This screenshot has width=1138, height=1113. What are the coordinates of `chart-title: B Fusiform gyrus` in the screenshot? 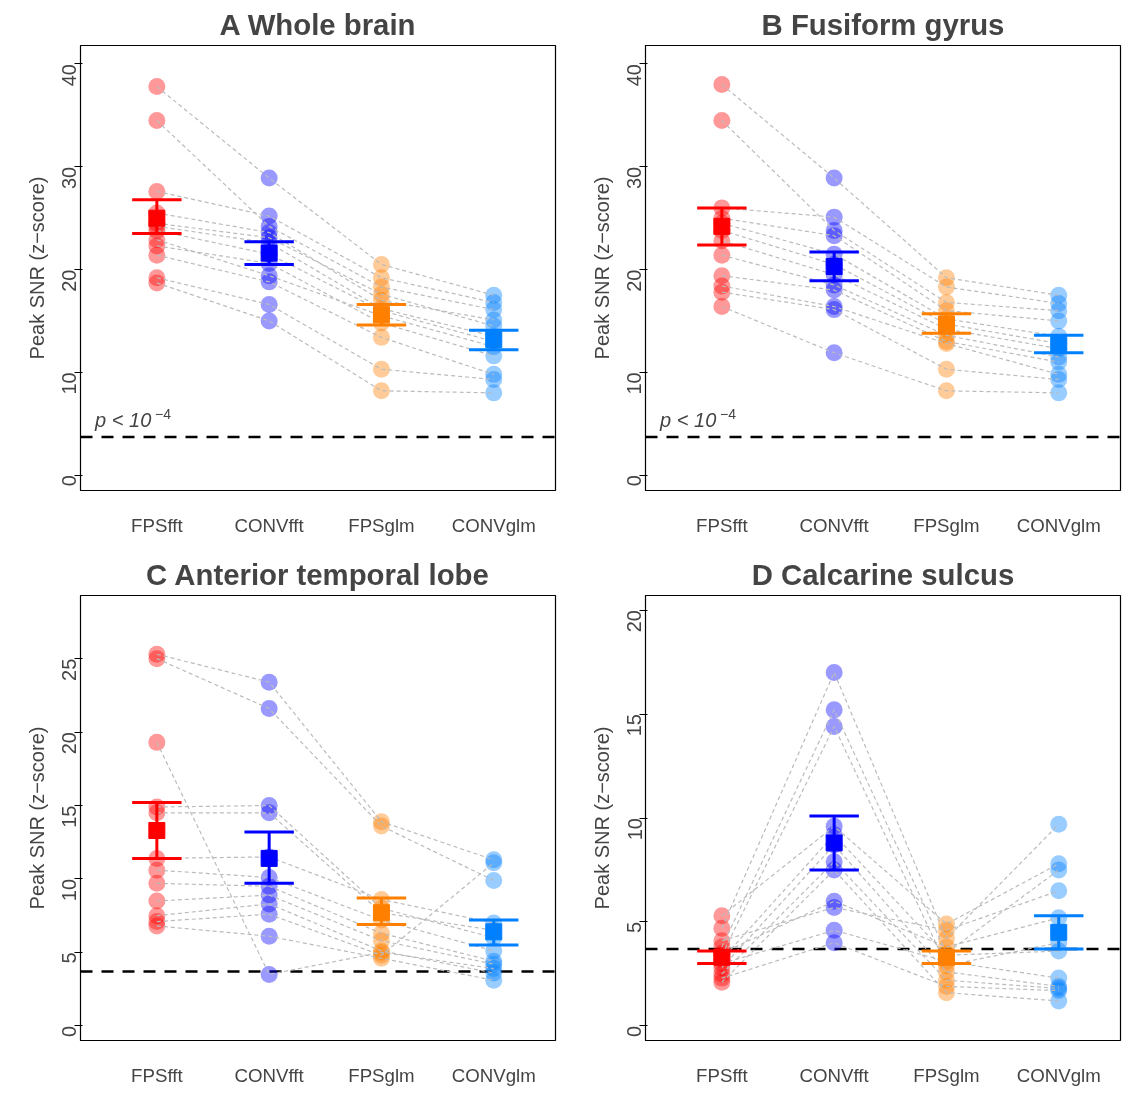 It's located at (883, 24).